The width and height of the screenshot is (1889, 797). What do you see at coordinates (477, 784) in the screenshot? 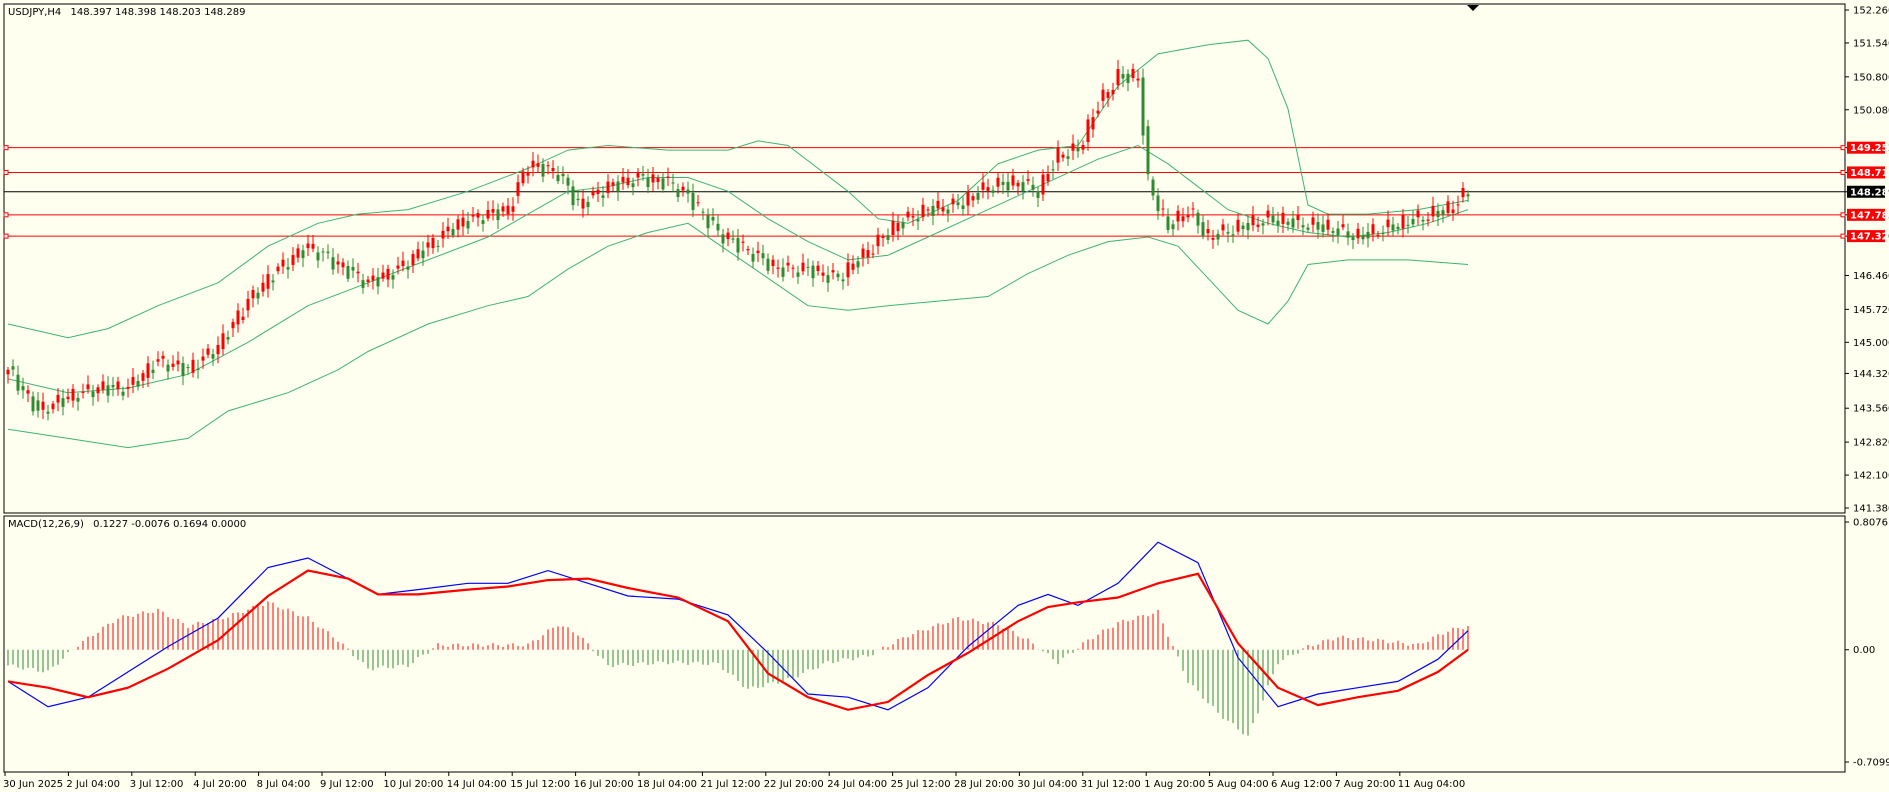
I see `time-tick-label: 14 Jul 04:00` at bounding box center [477, 784].